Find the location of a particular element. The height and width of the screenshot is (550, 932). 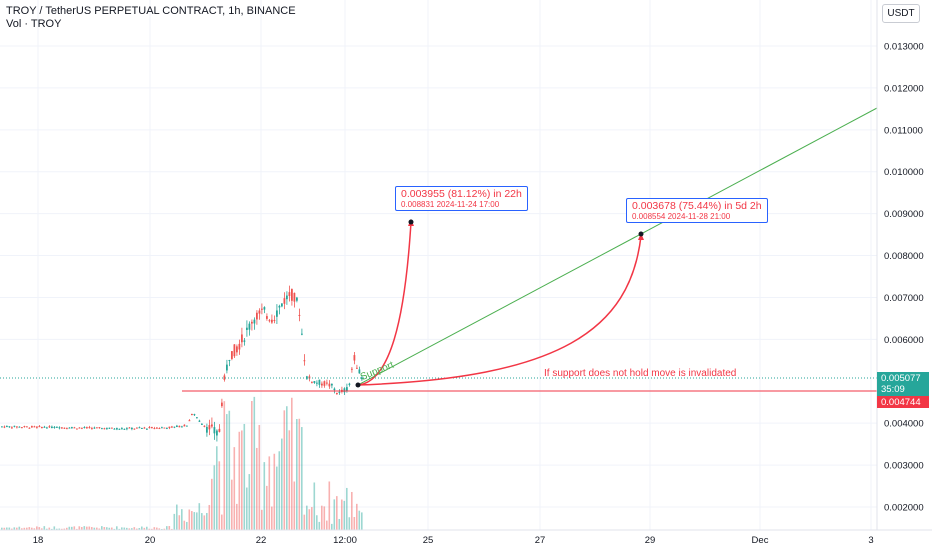

anchor-point is located at coordinates (358, 385).